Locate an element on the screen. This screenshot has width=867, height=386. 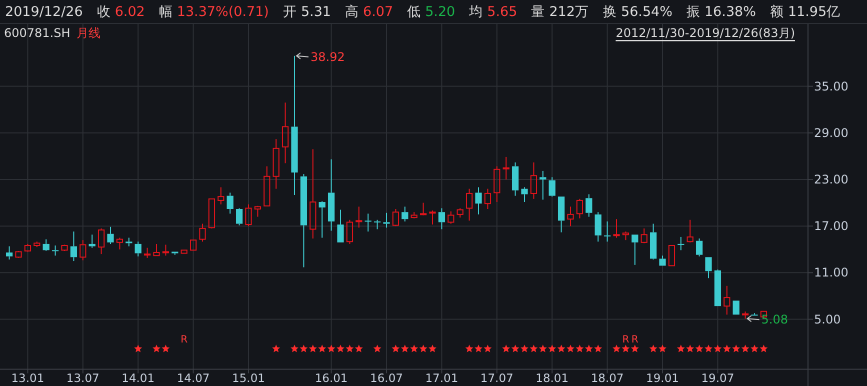
text: 6.02 is located at coordinates (129, 12).